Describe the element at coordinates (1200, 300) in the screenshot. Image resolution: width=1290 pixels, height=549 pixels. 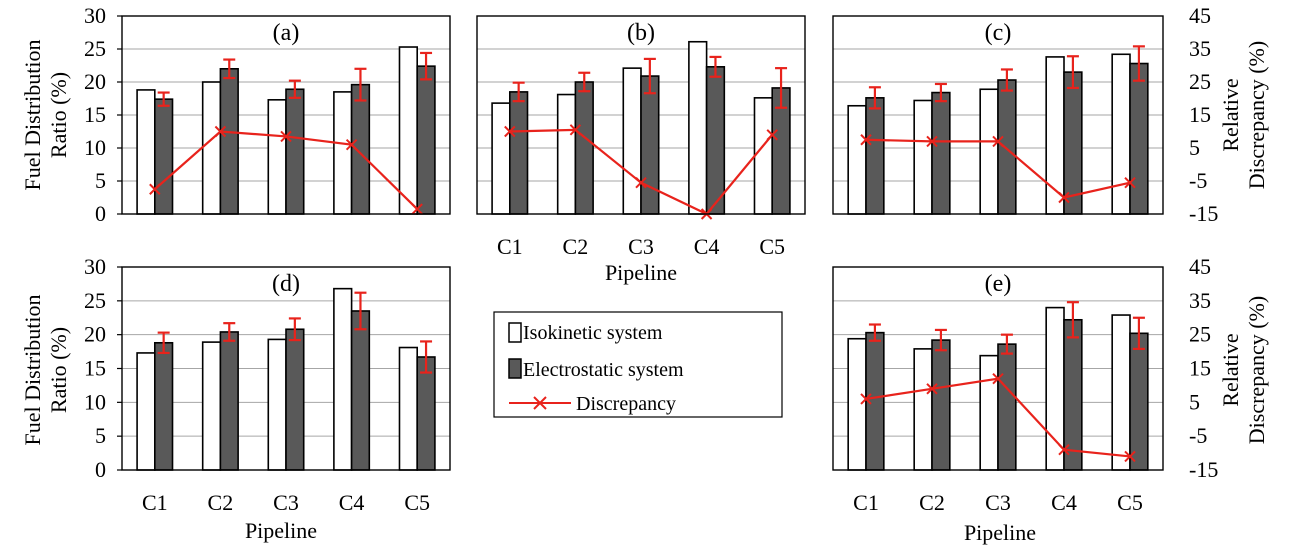
I see `y2-tick-label: 35` at that location.